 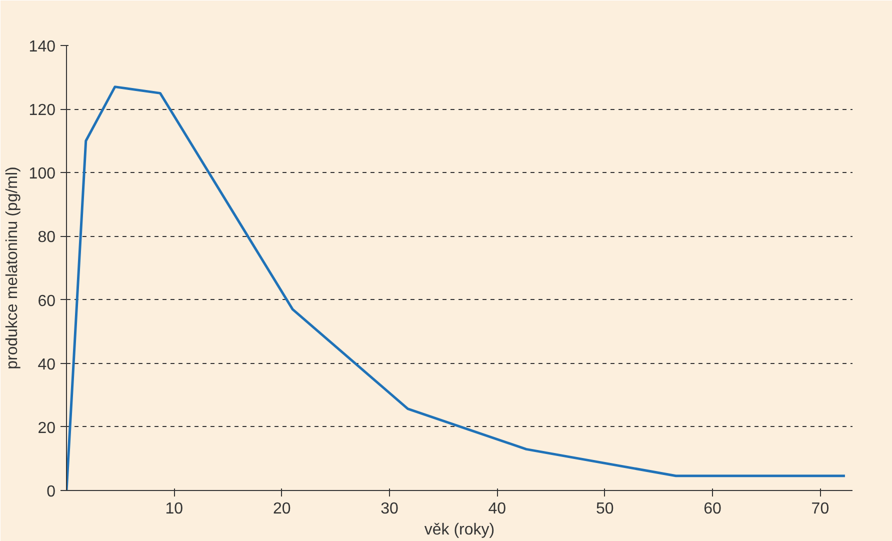 What do you see at coordinates (47, 365) in the screenshot?
I see `y-tick-label: 40` at bounding box center [47, 365].